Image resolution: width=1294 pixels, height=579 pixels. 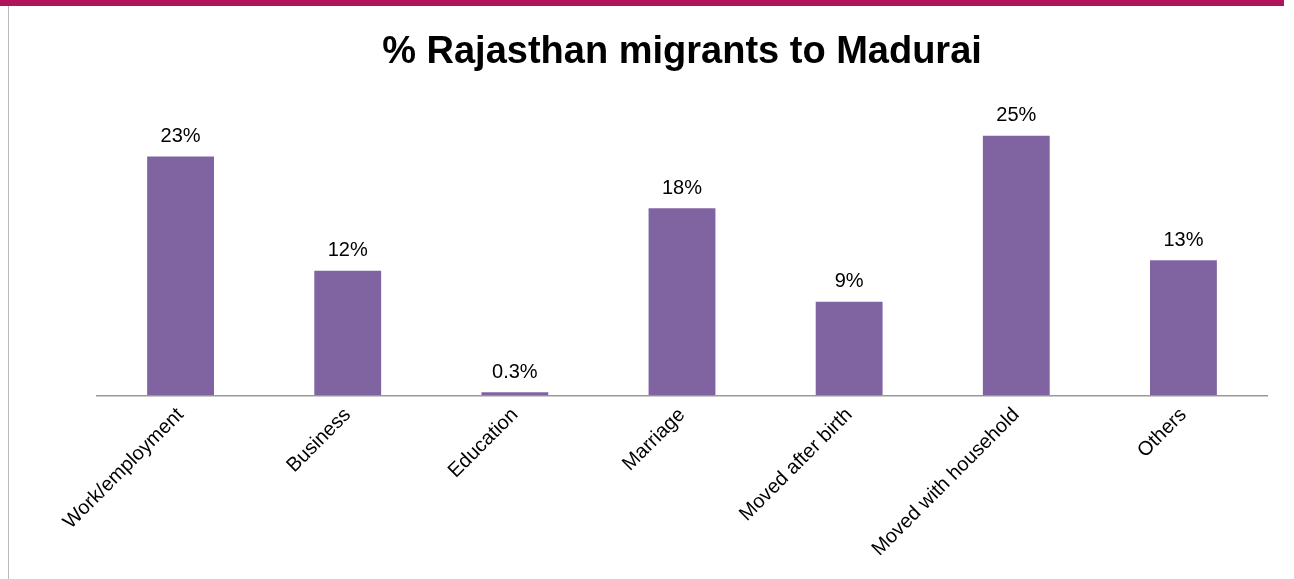 What do you see at coordinates (682, 50) in the screenshot?
I see `chart-title: % Rajasthan migrants to Madurai` at bounding box center [682, 50].